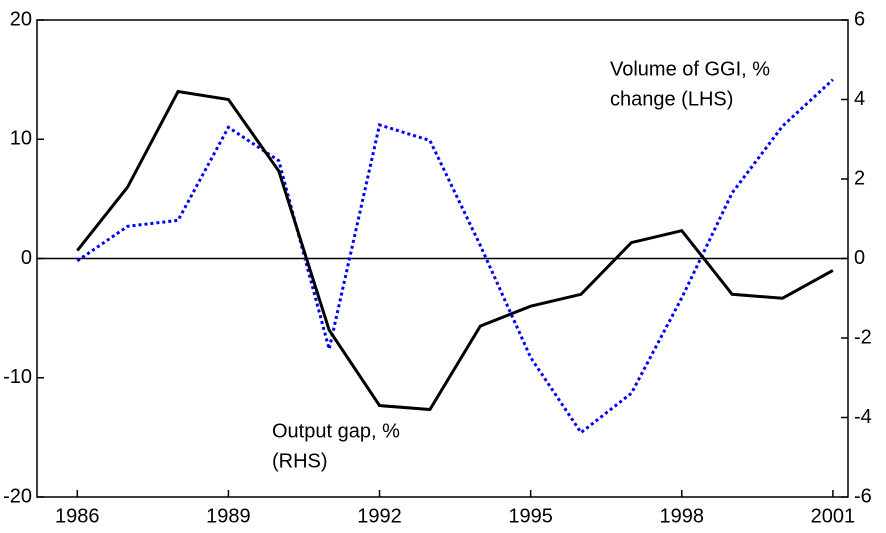 The width and height of the screenshot is (886, 533). What do you see at coordinates (859, 258) in the screenshot?
I see `y2-tick-label: 0` at bounding box center [859, 258].